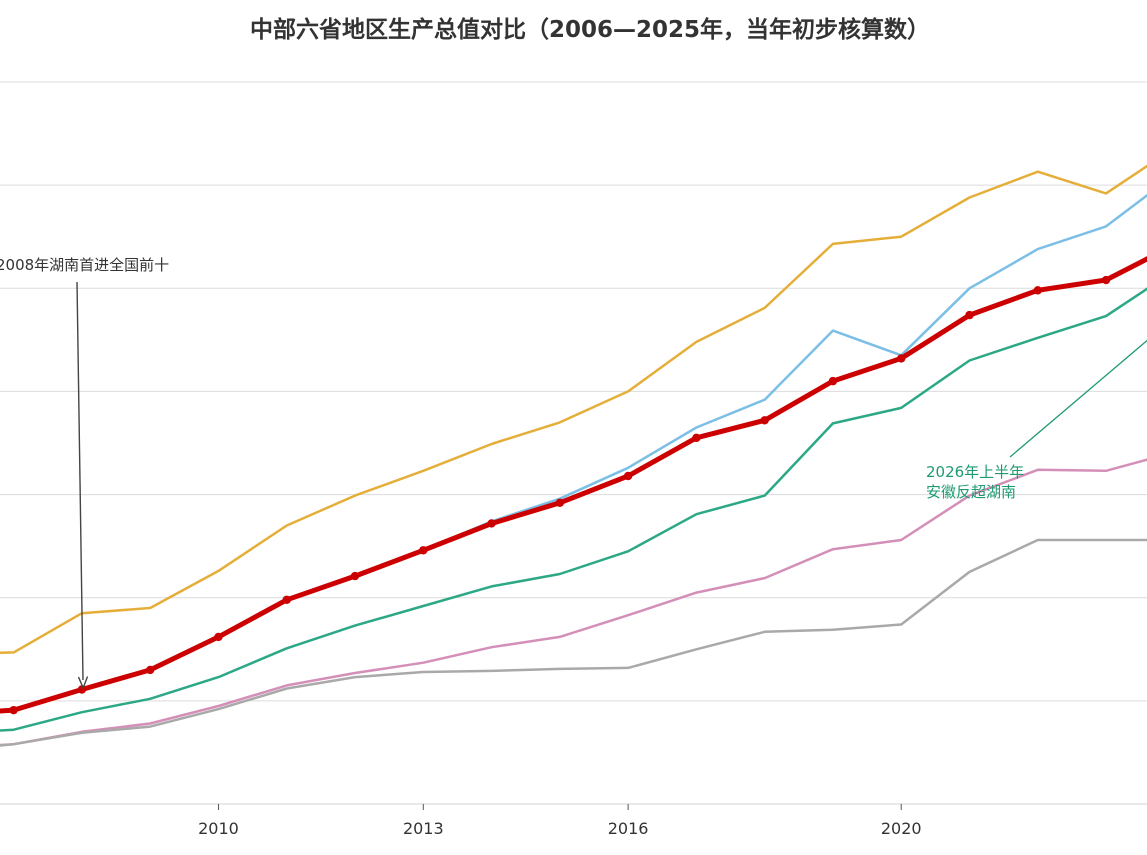 The height and width of the screenshot is (855, 1147). I want to click on annotation-anhui-2026-line, so click(1078, 398).